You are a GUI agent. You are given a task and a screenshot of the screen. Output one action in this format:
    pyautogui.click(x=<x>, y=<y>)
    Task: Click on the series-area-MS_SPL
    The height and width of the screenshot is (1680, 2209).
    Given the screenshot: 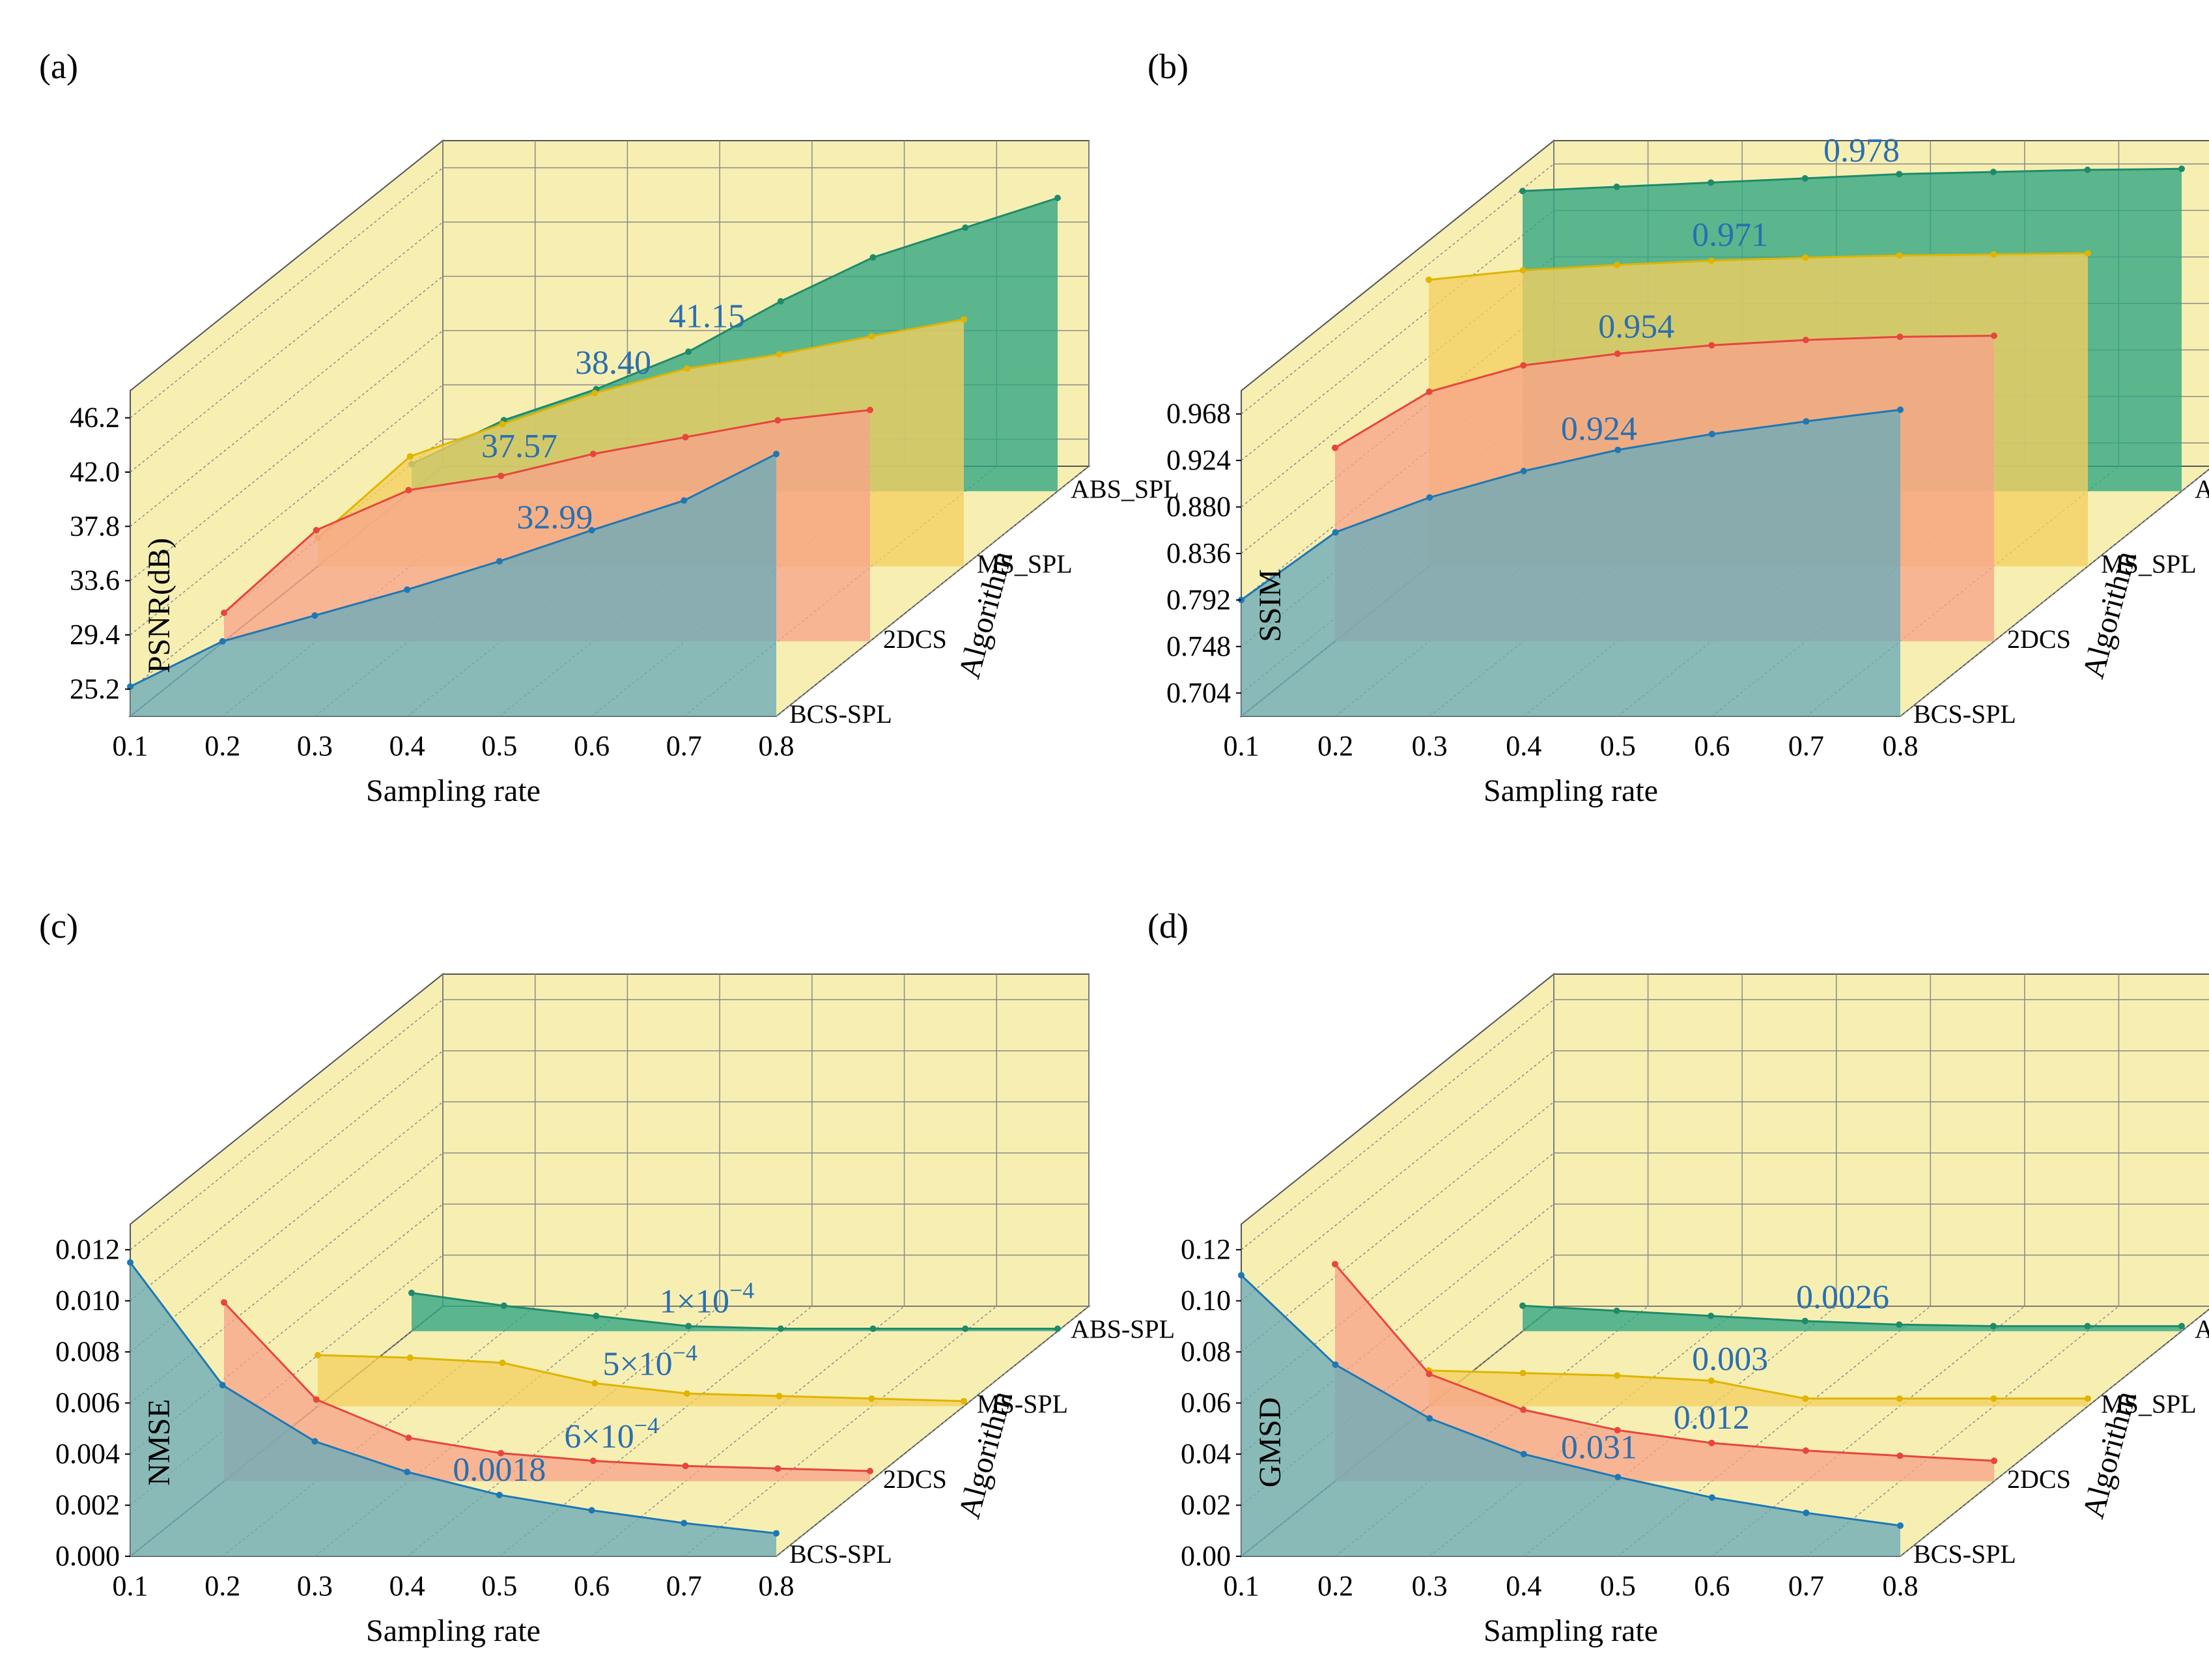 What is the action you would take?
    pyautogui.click(x=1758, y=1389)
    